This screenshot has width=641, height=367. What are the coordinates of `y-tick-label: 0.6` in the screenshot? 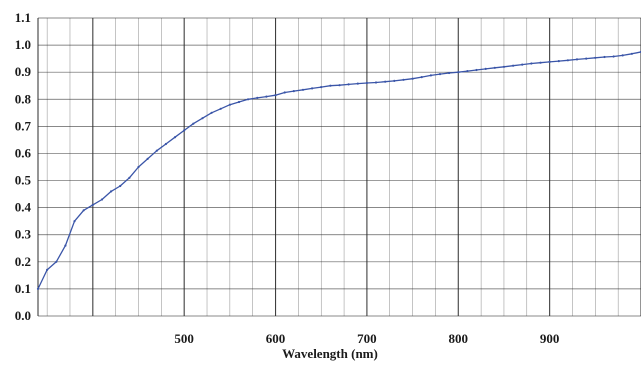 It's located at (23, 152).